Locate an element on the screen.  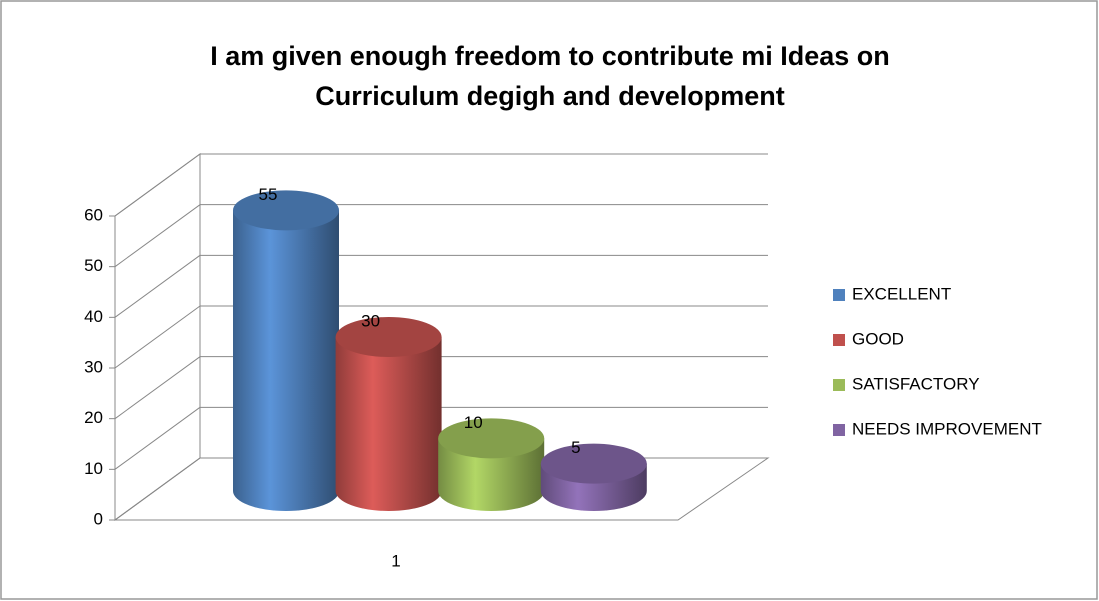
x-tick-label: 1 is located at coordinates (395, 560).